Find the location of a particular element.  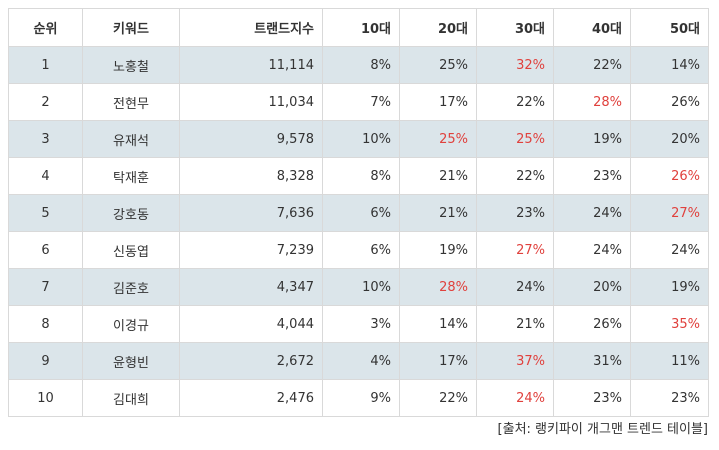

keyword-cell: 김준호 is located at coordinates (131, 287).